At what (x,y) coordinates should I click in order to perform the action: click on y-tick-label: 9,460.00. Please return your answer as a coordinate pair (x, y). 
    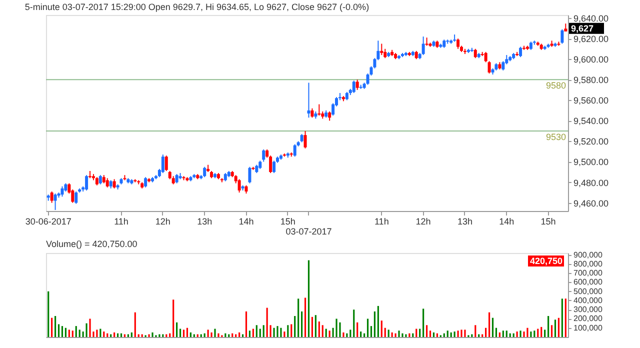
    Looking at the image, I should click on (591, 203).